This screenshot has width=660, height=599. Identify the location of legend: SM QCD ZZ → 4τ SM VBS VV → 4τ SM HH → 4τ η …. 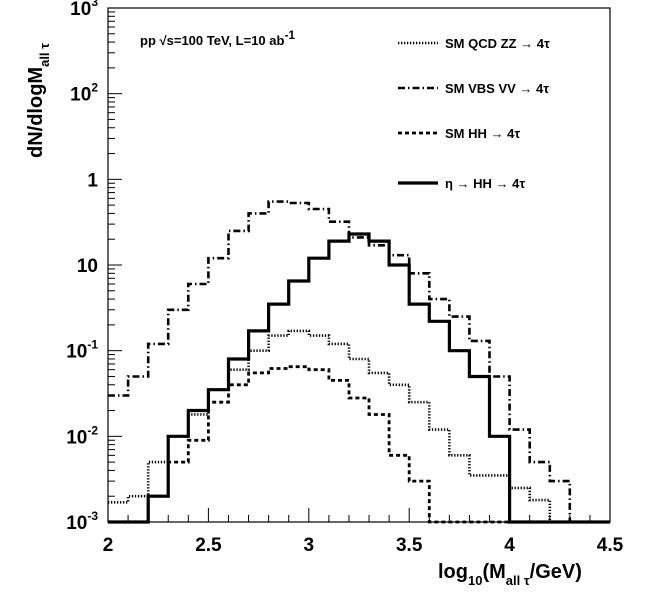
(474, 113).